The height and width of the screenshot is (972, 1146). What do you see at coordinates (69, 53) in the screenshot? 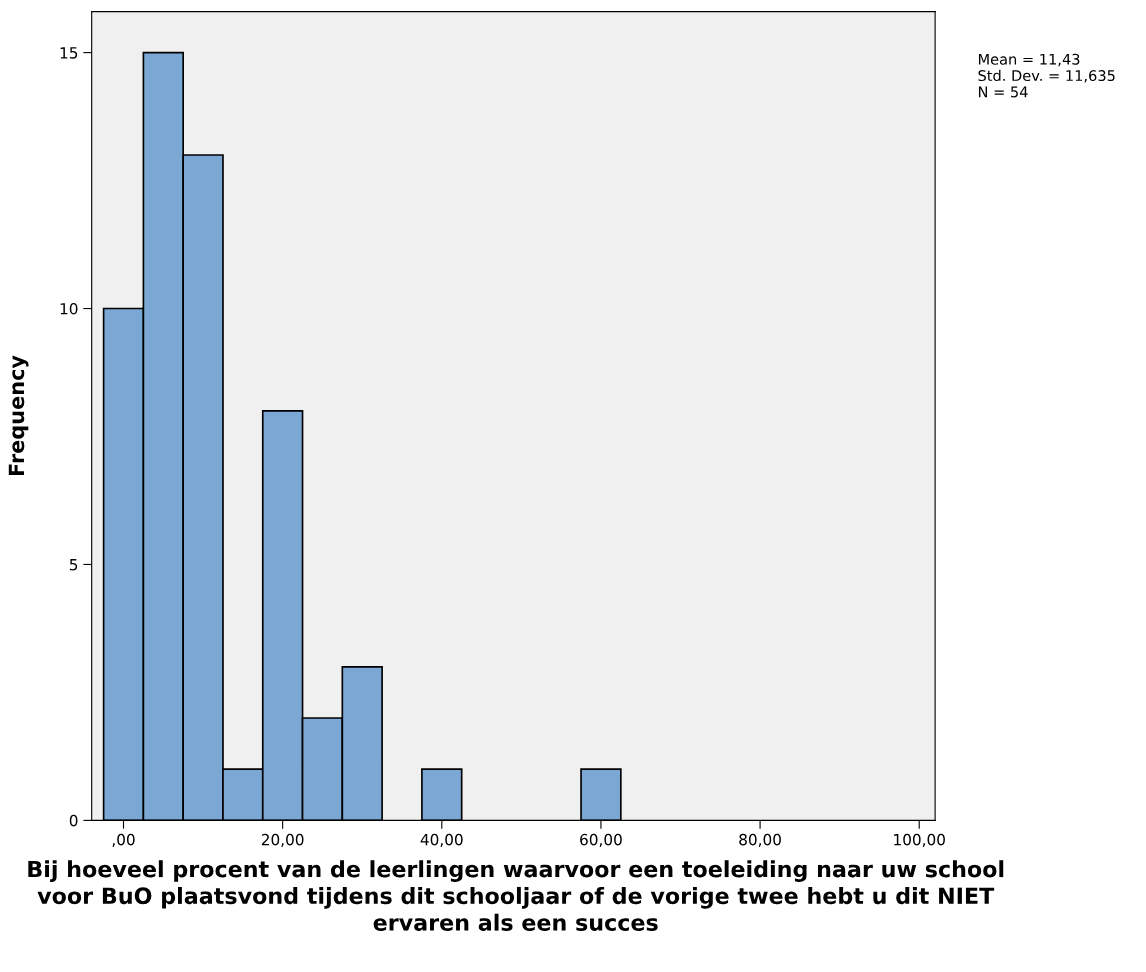
I see `y-tick-label: 15` at bounding box center [69, 53].